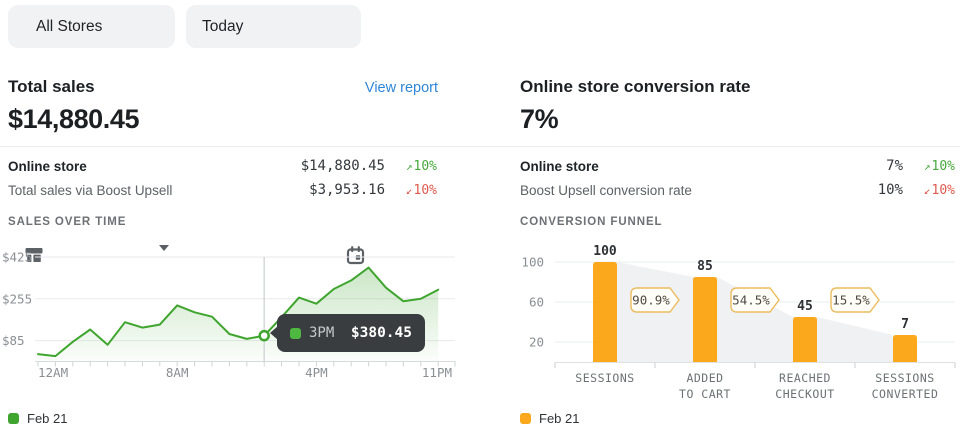  What do you see at coordinates (704, 378) in the screenshot?
I see `svg-text: ADDED` at bounding box center [704, 378].